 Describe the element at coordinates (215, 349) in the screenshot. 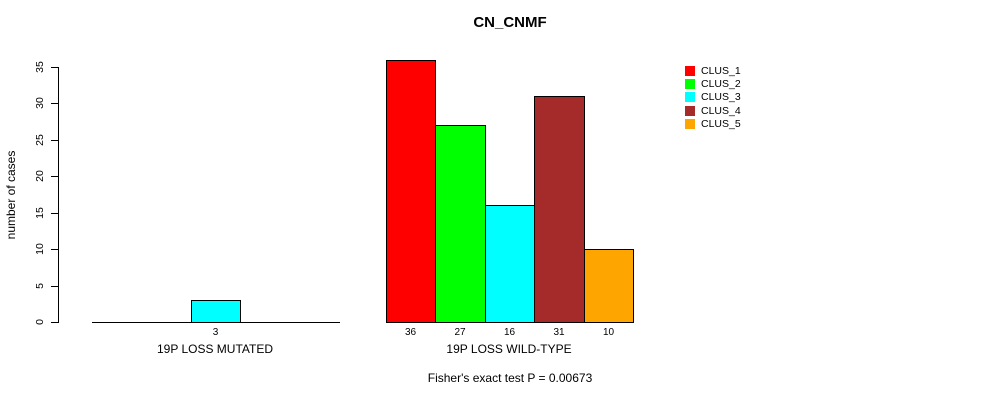

I see `group-label-mutated: 19P LOSS MUTATED` at that location.